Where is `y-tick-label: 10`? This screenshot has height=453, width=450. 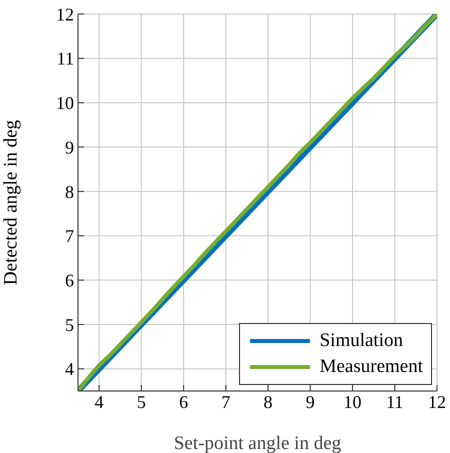
y-tick-label: 10 is located at coordinates (65, 103).